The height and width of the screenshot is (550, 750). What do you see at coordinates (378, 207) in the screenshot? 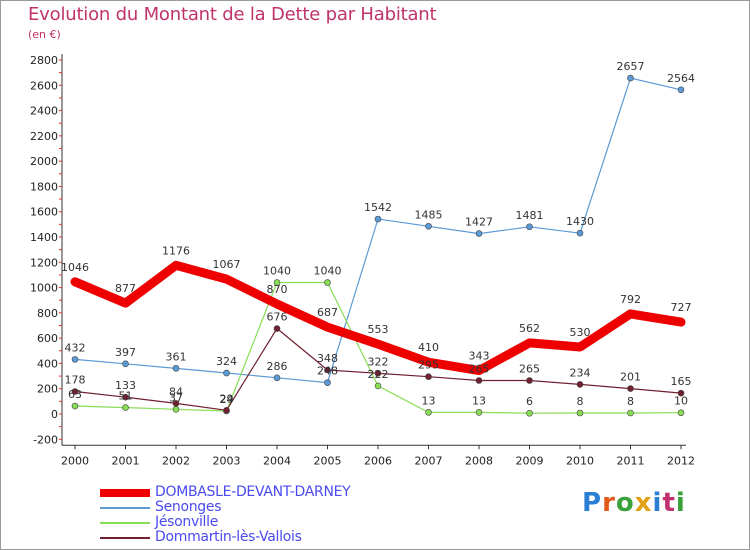
I see `data-label: 1542` at bounding box center [378, 207].